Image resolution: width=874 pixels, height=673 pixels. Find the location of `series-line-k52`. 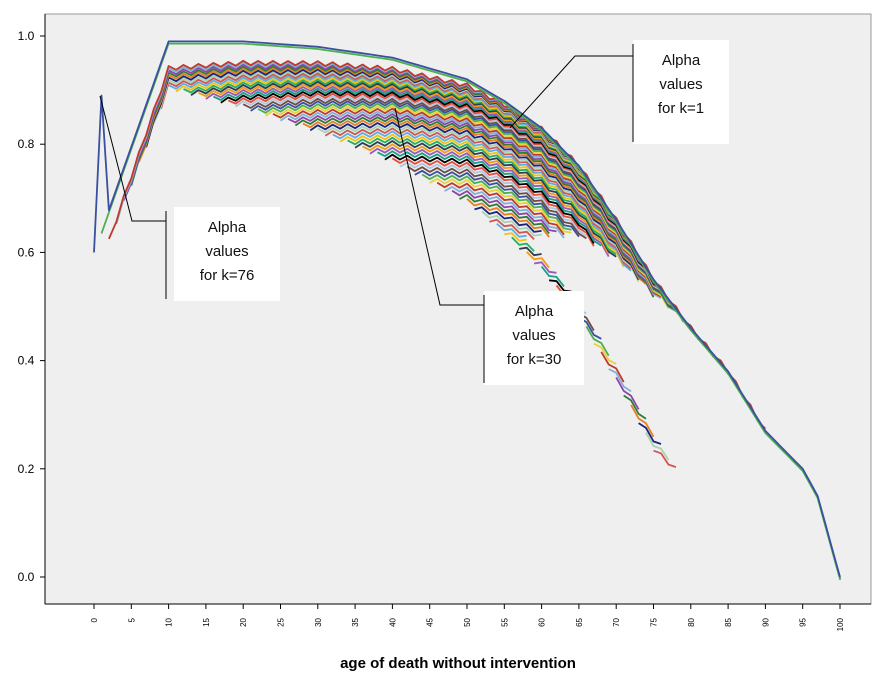

series-line-k52 is located at coordinates (508, 219).